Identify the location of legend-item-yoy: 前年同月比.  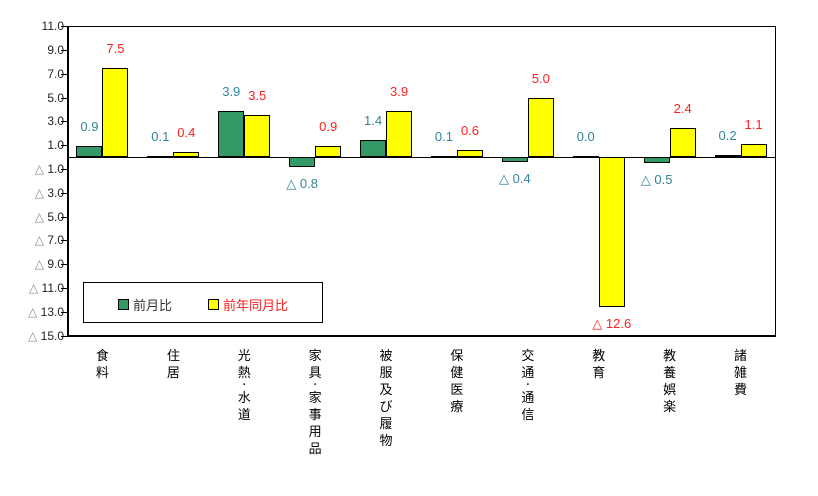
(248, 304).